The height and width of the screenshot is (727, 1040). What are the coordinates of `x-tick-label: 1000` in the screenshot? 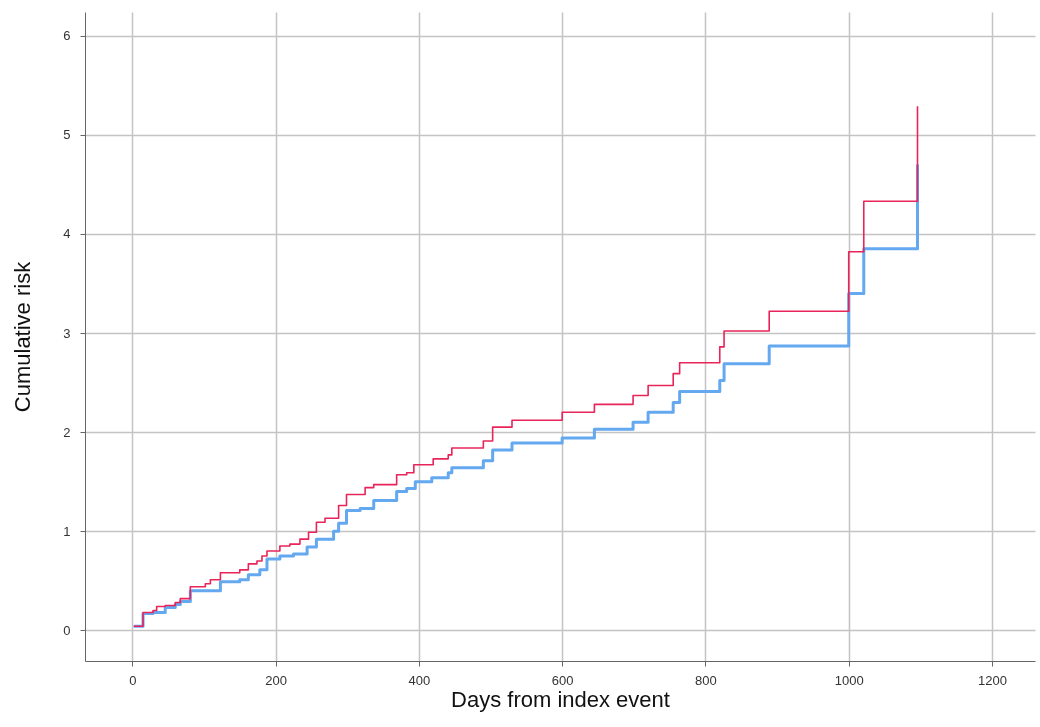 It's located at (849, 680).